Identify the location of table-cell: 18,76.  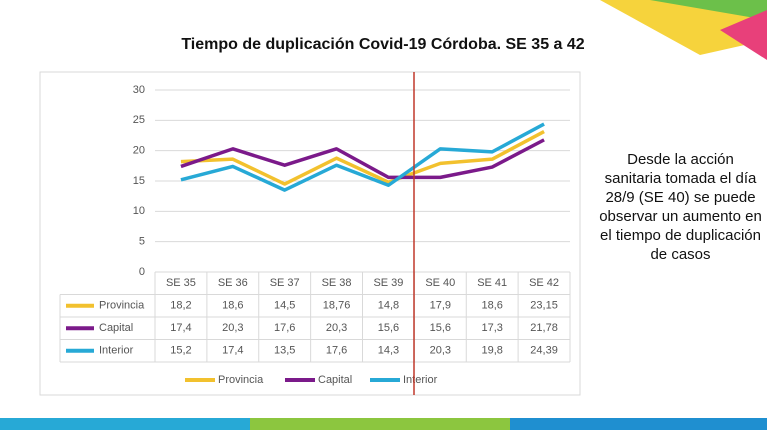
(337, 306).